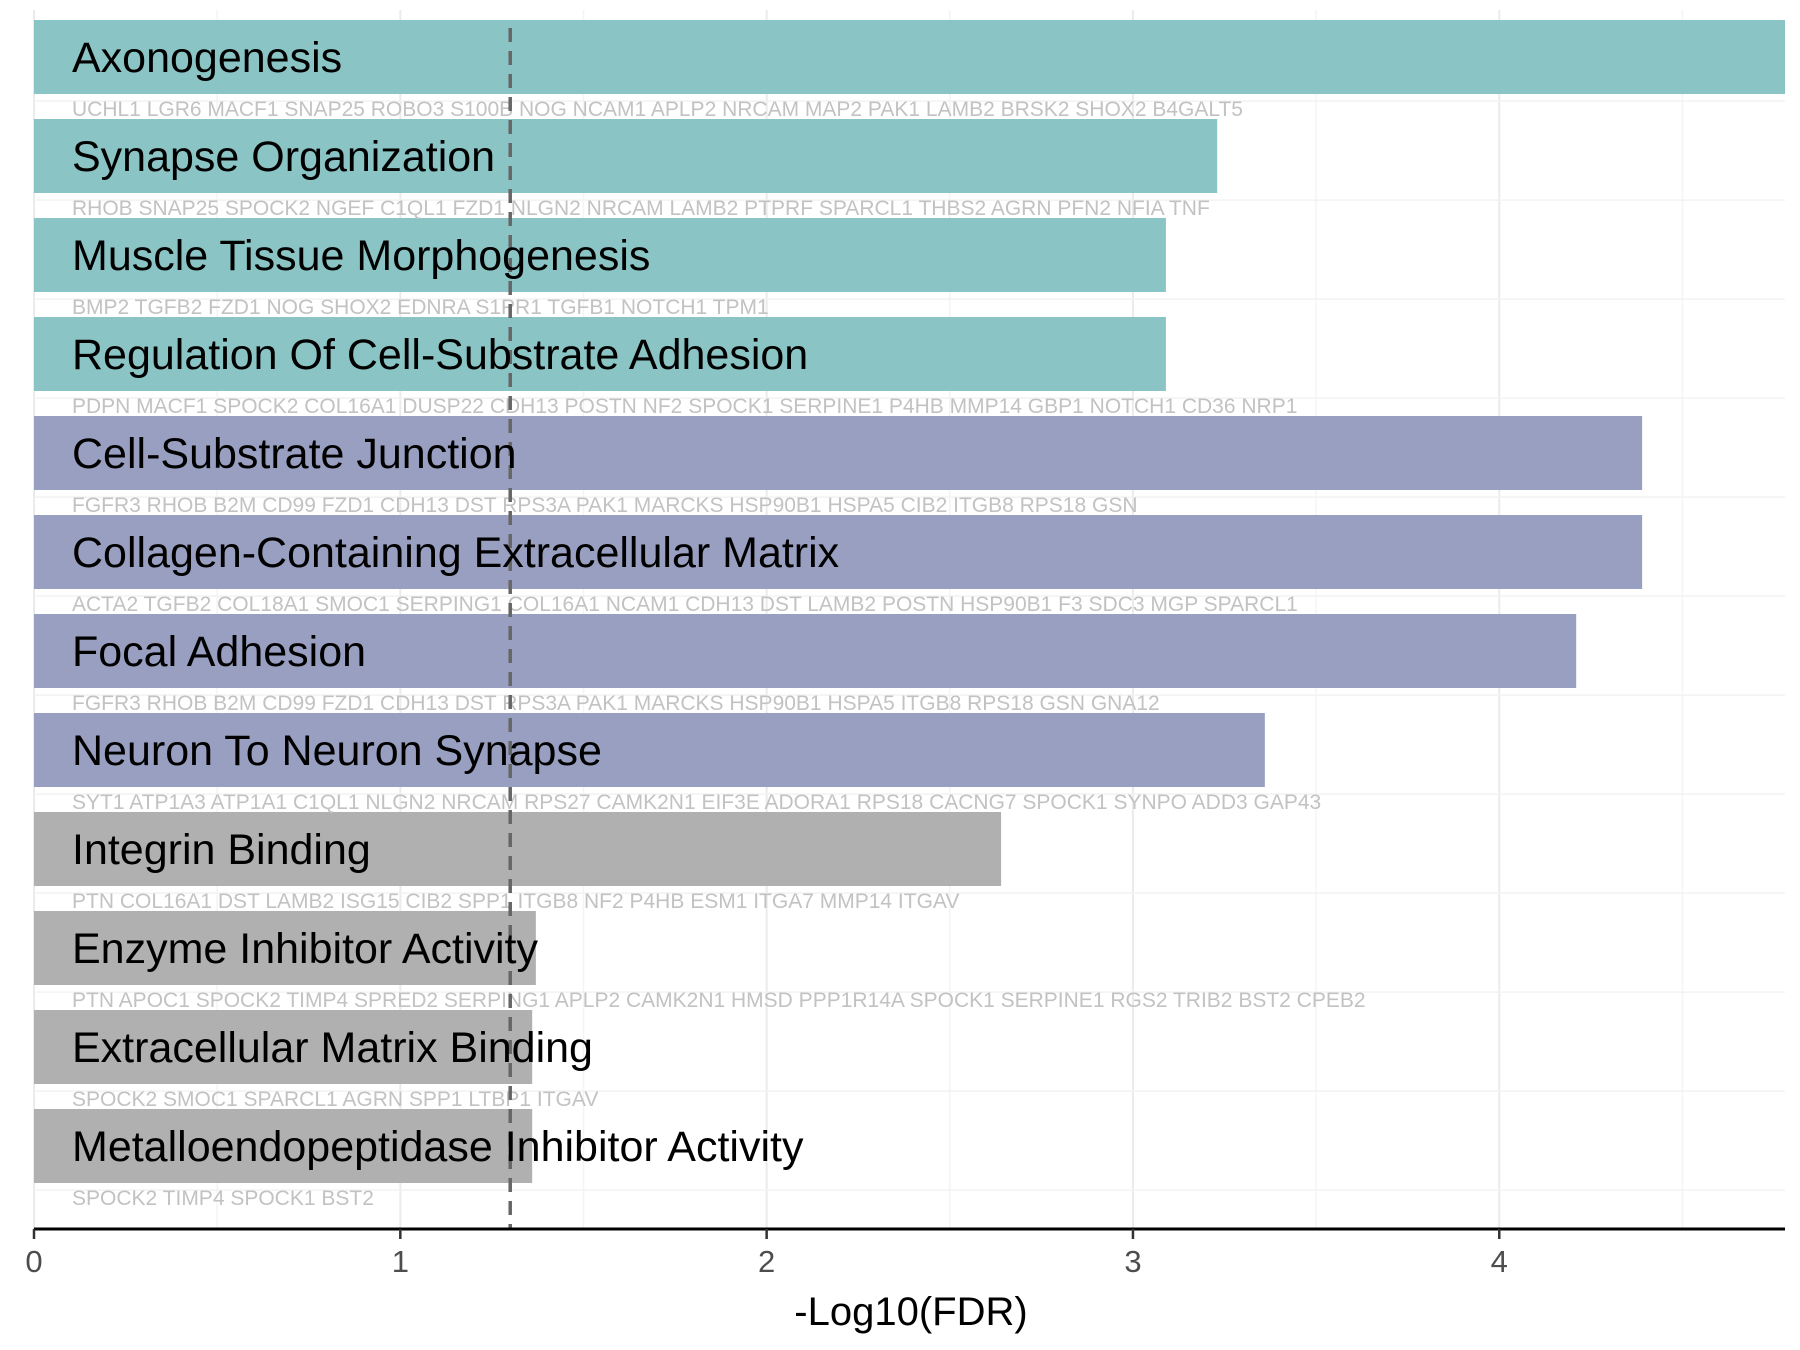 The image size is (1800, 1350). I want to click on term-label: Collagen-Containing Extracellular Matrix, so click(456, 553).